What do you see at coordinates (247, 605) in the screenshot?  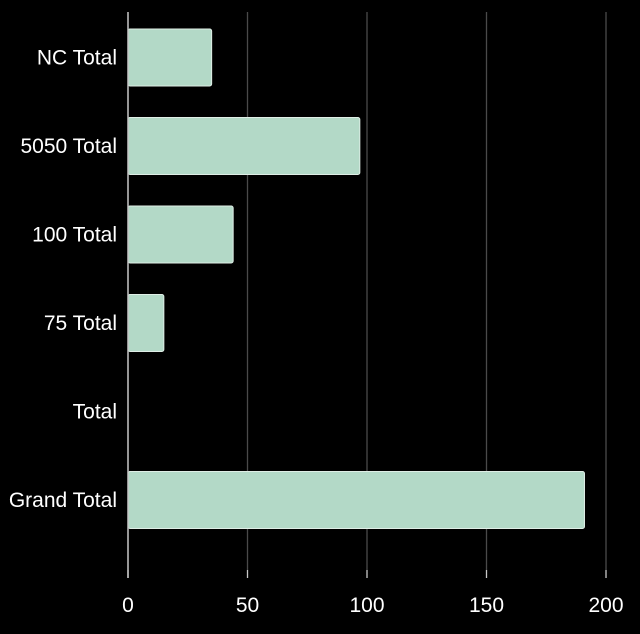 I see `x-tick-label: 50` at bounding box center [247, 605].